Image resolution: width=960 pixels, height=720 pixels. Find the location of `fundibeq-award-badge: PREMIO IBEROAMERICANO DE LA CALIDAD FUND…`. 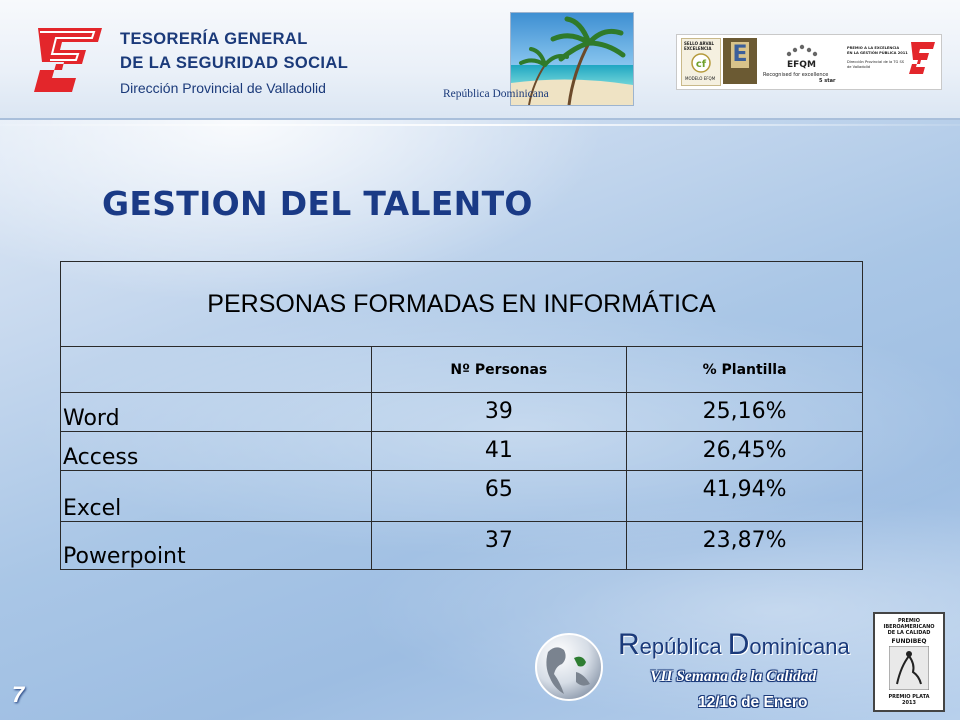

fundibeq-award-badge: PREMIO IBEROAMERICANO DE LA CALIDAD FUND… is located at coordinates (909, 662).